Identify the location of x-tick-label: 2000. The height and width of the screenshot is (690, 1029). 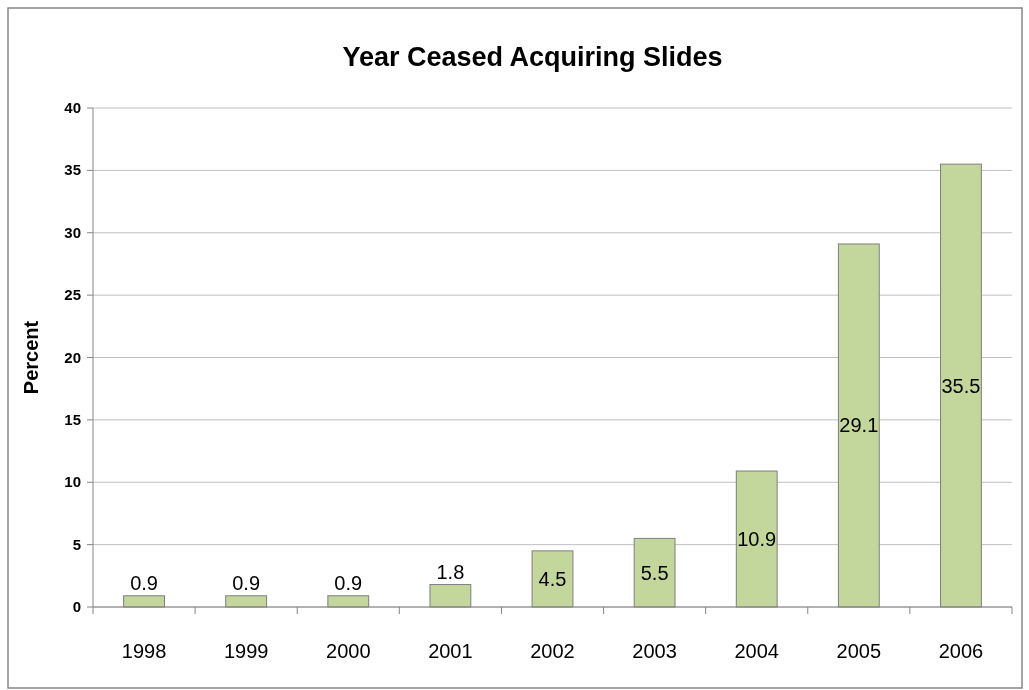
(348, 651).